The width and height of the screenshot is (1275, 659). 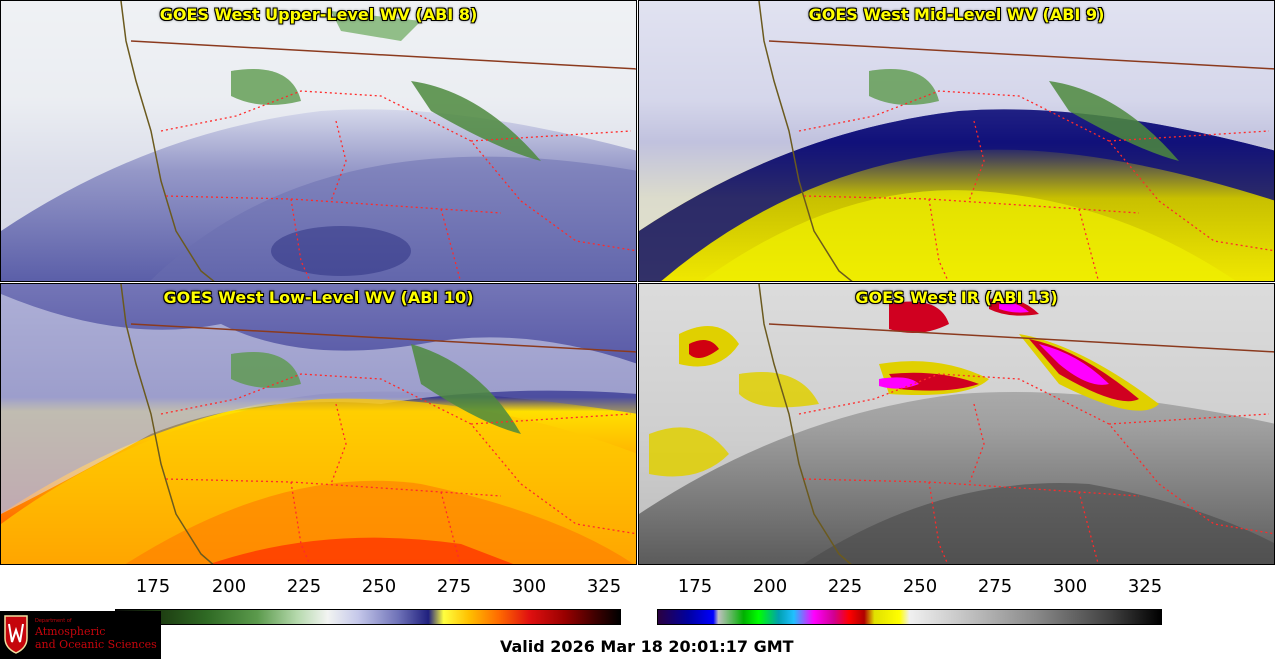 What do you see at coordinates (96, 644) in the screenshot?
I see `logo-line-2: and Oceanic Sciences` at bounding box center [96, 644].